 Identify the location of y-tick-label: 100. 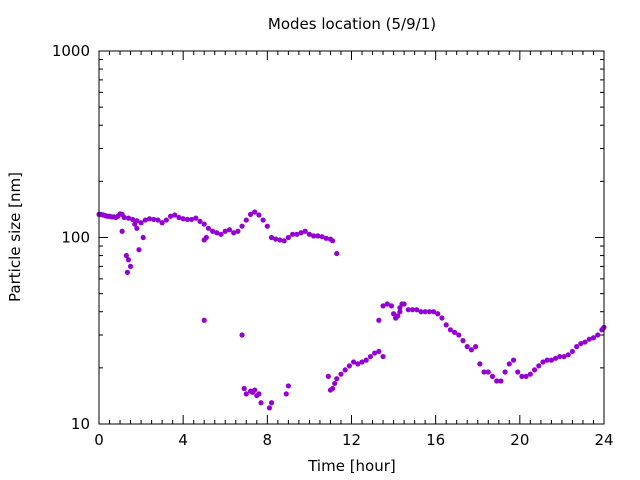
(75, 238).